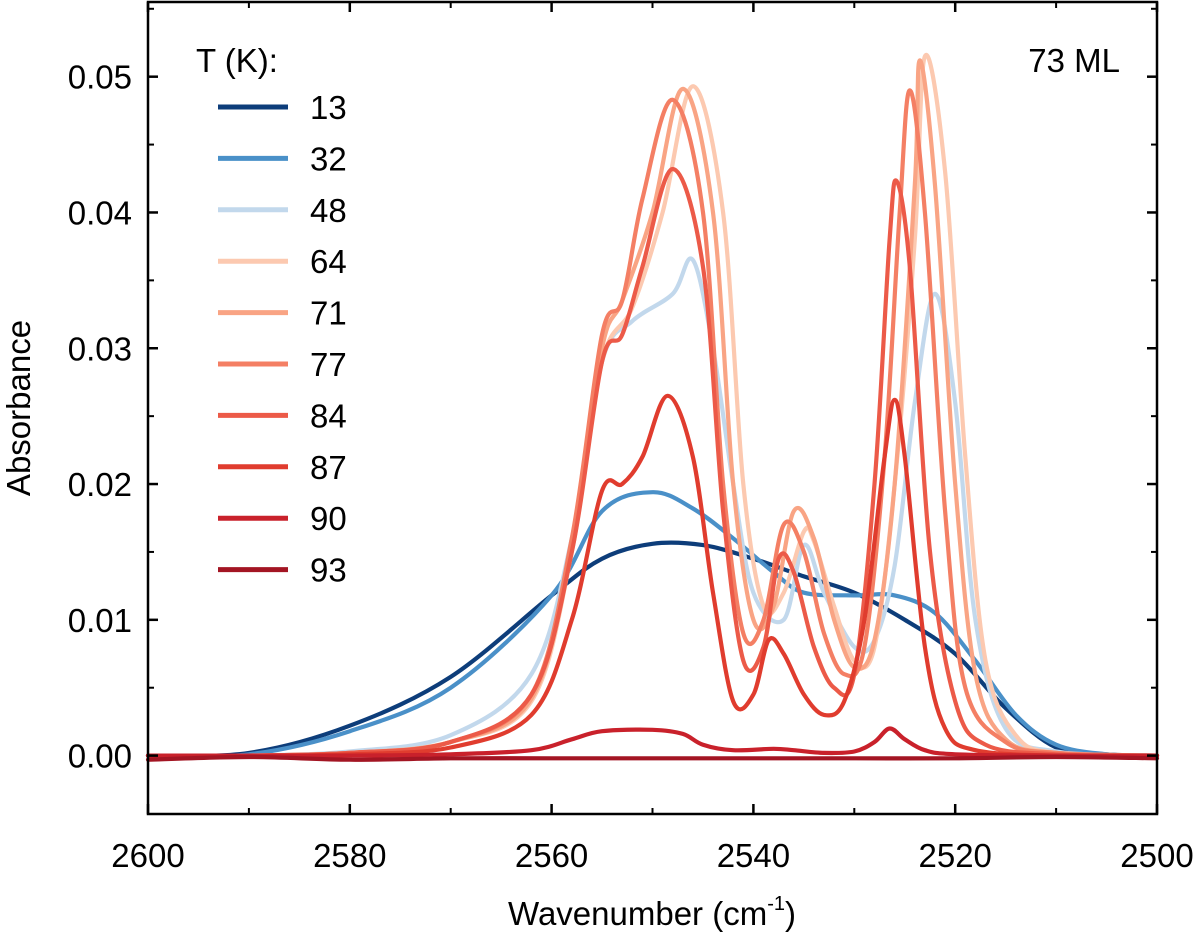 The height and width of the screenshot is (948, 1200). Describe the element at coordinates (954, 855) in the screenshot. I see `x-tick-label: 2520` at that location.